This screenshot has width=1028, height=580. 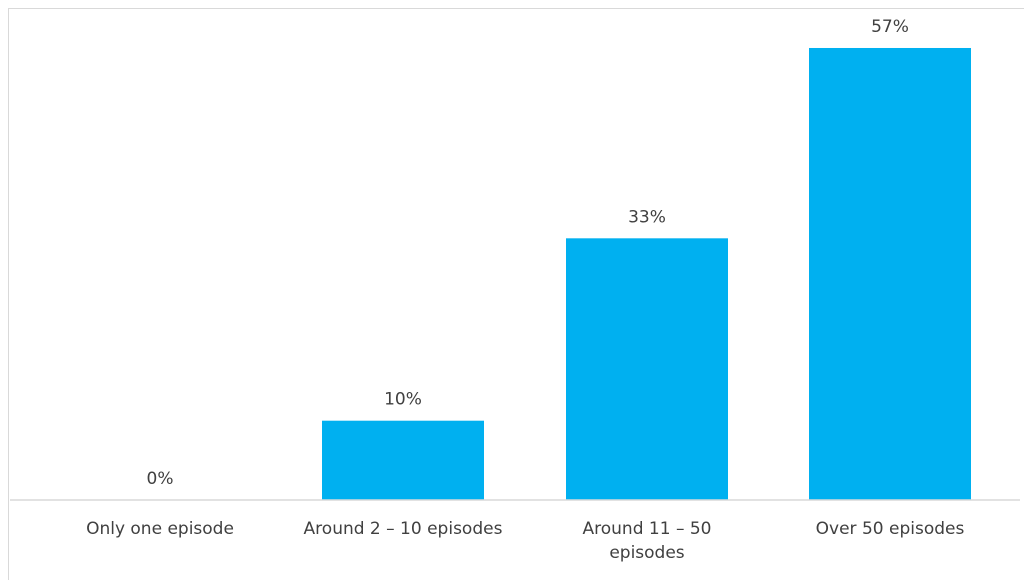 I want to click on category-label-0-line-0: Only one episode, so click(x=160, y=529).